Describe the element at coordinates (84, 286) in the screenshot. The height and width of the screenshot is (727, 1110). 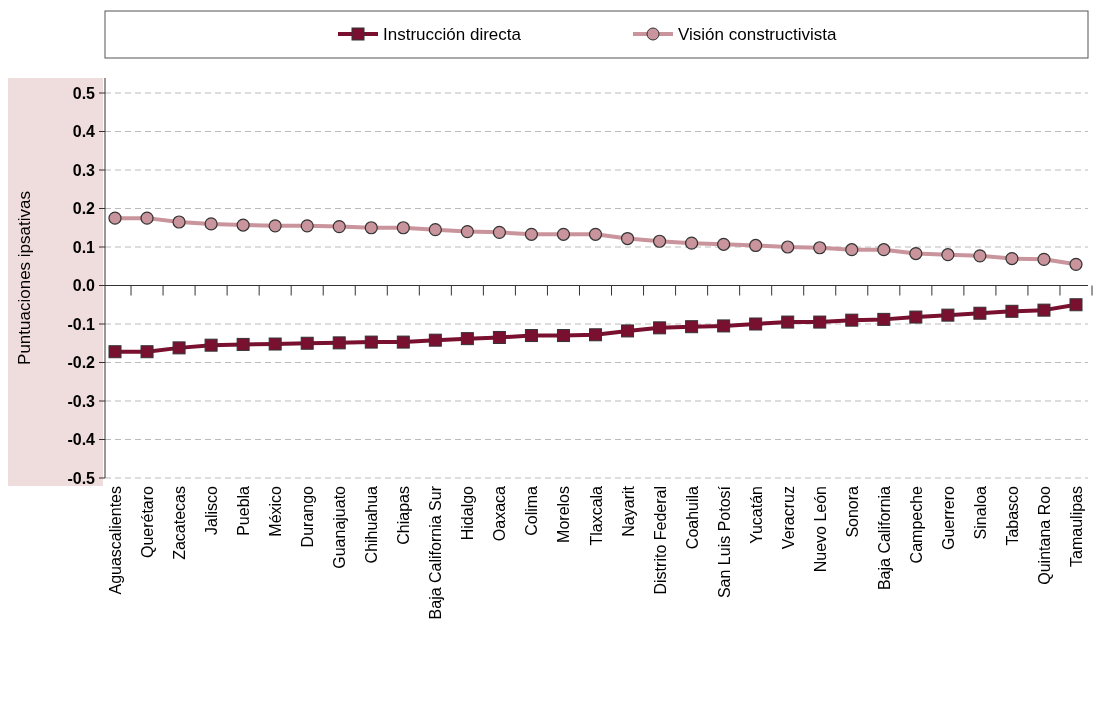
I see `y-tick-label: 0.0` at that location.